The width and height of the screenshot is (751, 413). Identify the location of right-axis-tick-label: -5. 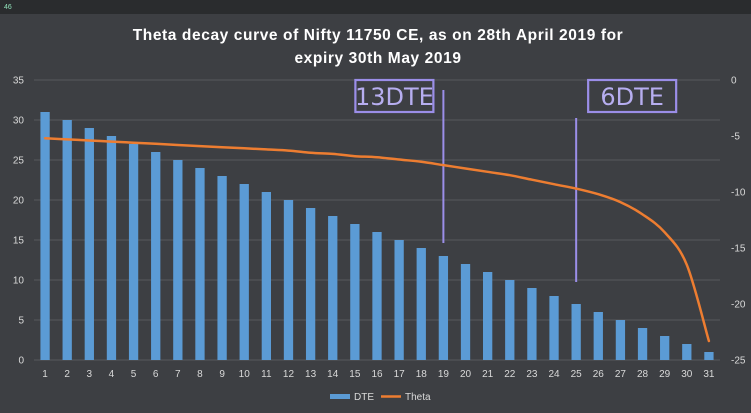
(735, 137).